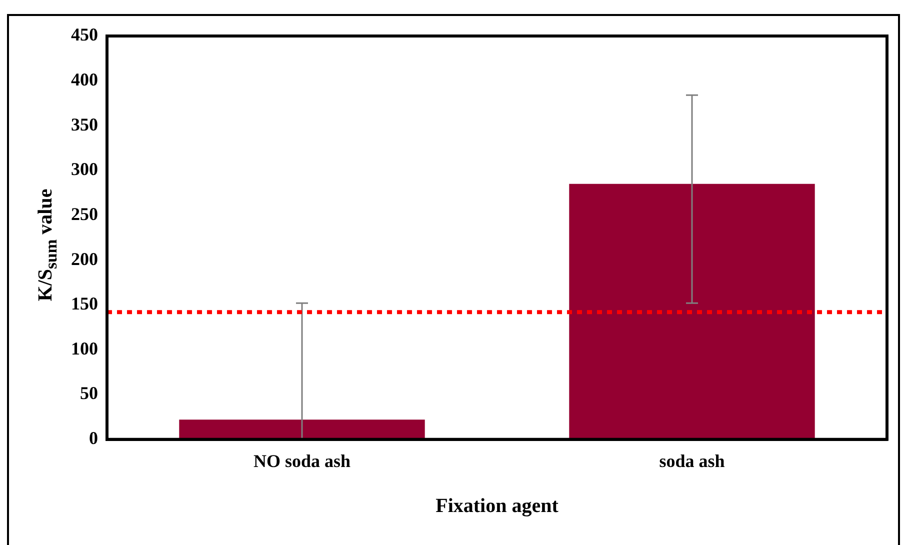 The width and height of the screenshot is (907, 545). Describe the element at coordinates (84, 169) in the screenshot. I see `y-tick-label: 300` at that location.